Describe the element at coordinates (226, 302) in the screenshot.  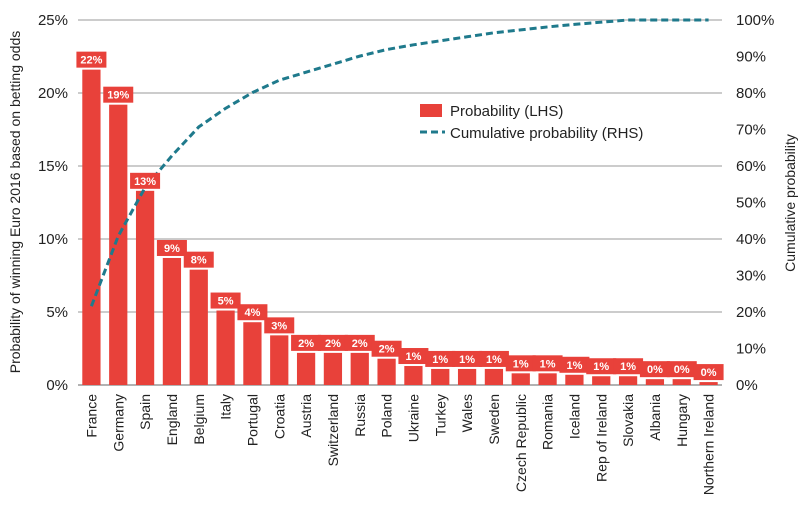
I see `data-label: 5%` at that location.